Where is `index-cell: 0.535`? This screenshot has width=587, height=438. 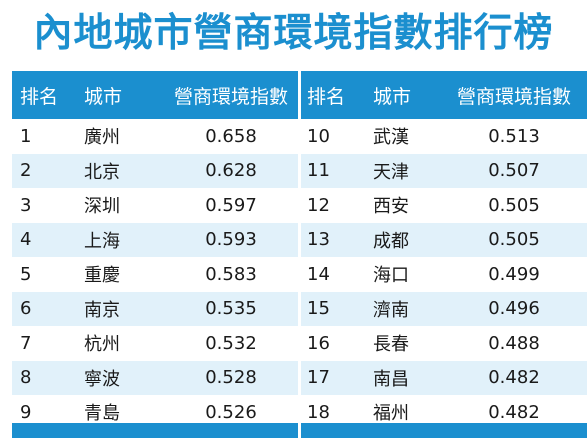 index-cell: 0.535 is located at coordinates (231, 309).